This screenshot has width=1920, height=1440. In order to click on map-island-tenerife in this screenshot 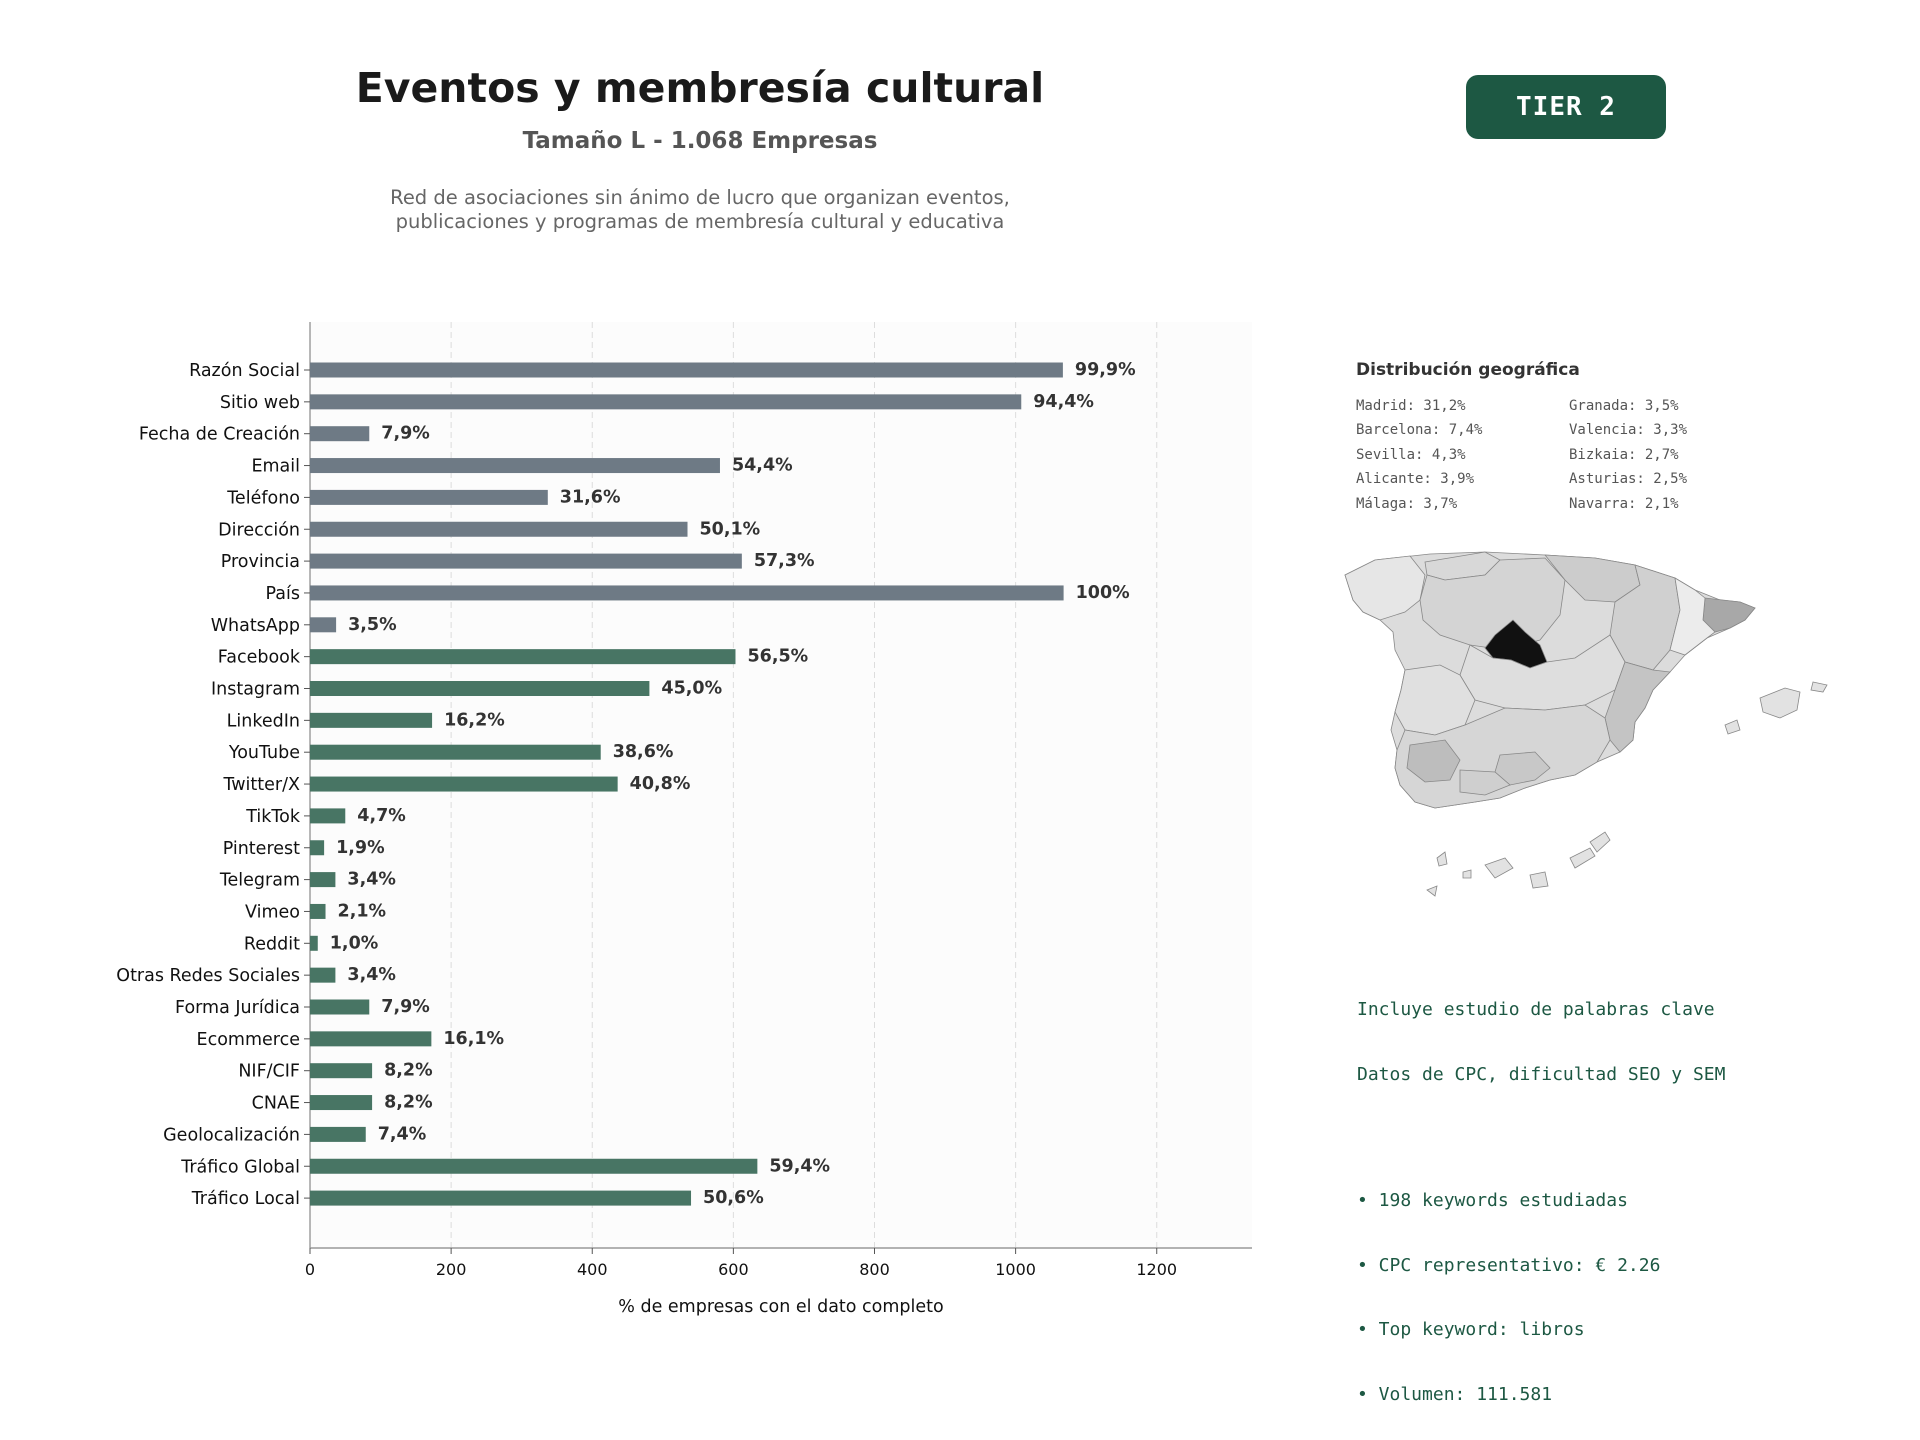, I will do `click(1499, 868)`.